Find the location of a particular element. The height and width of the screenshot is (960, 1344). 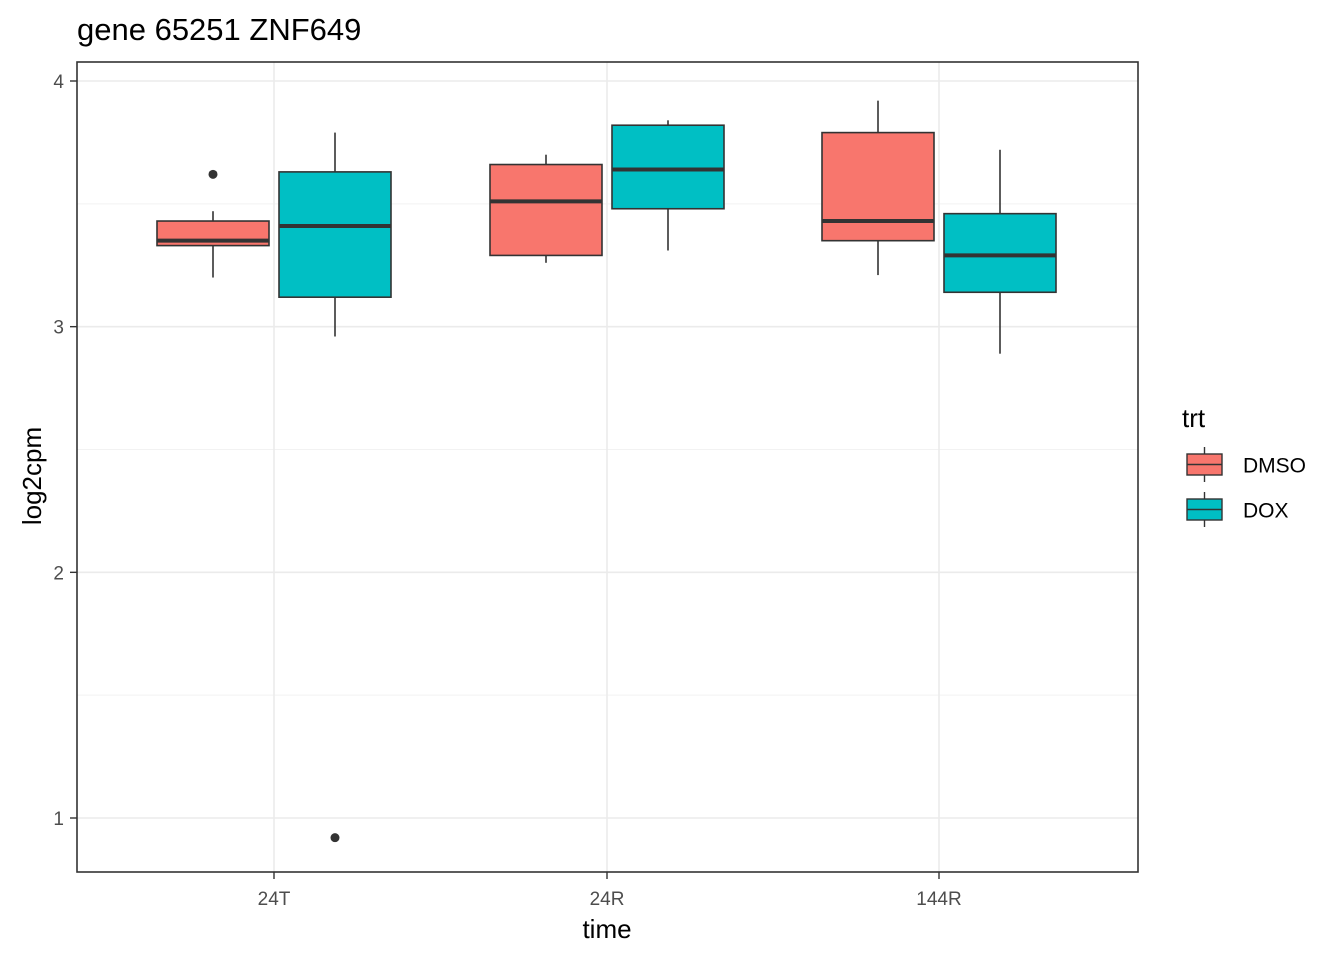

y-tick-label: 2 is located at coordinates (58, 573).